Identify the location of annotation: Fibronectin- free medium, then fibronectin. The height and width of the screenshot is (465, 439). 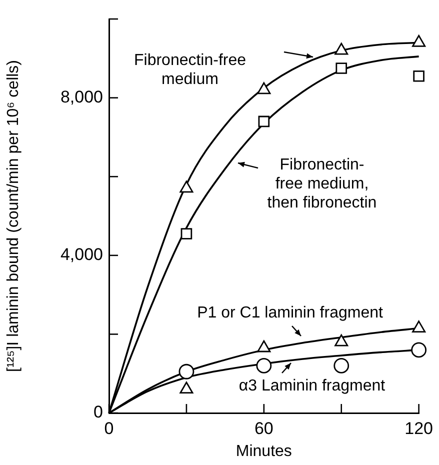
(322, 184).